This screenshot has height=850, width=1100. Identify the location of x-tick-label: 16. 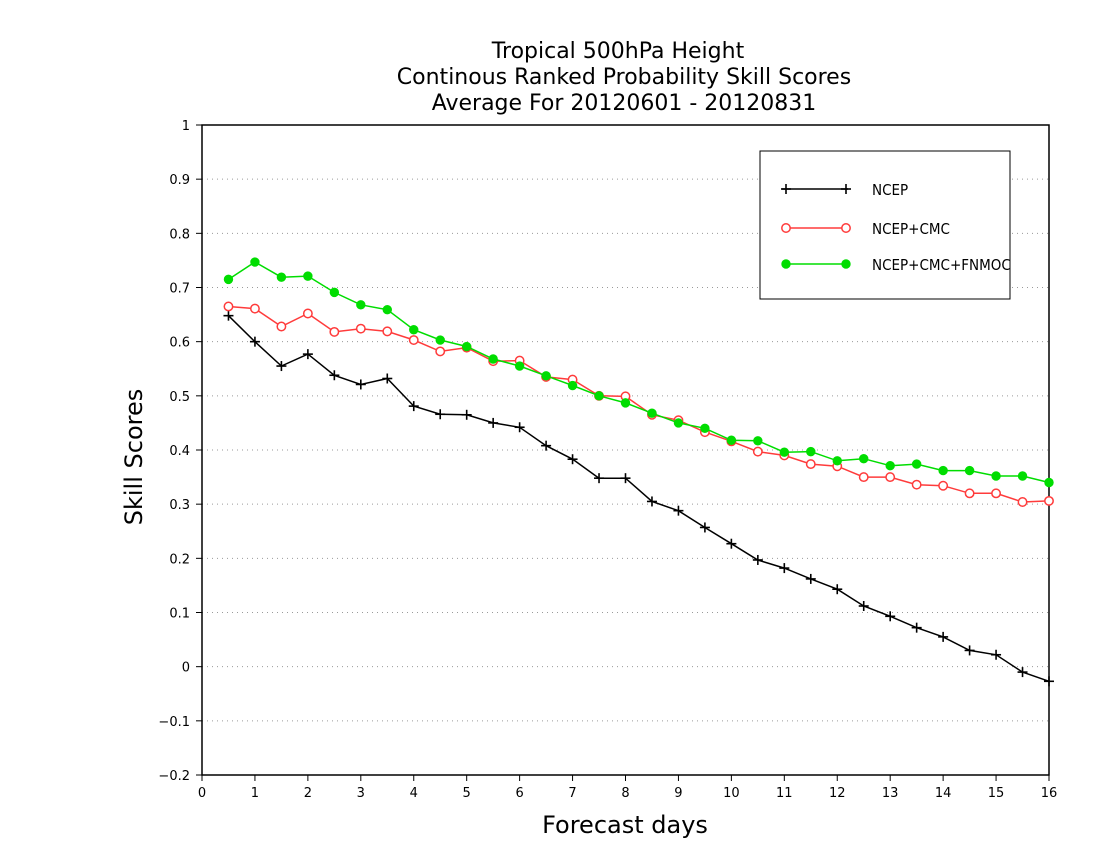
(1049, 793).